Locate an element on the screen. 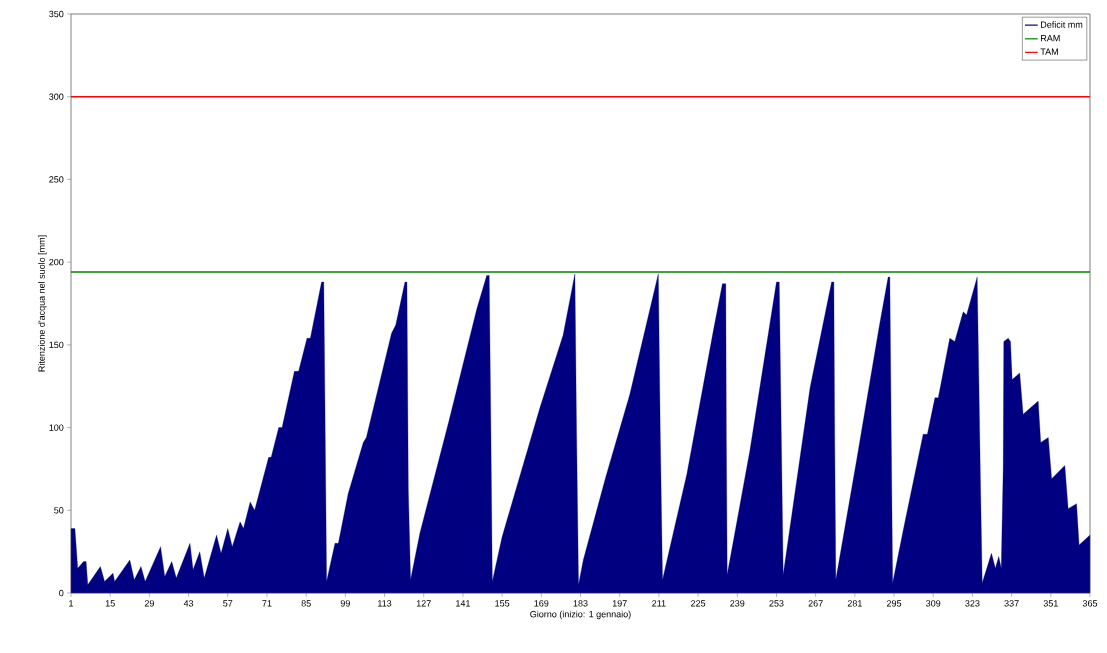  x-tick-label: 197 is located at coordinates (619, 603).